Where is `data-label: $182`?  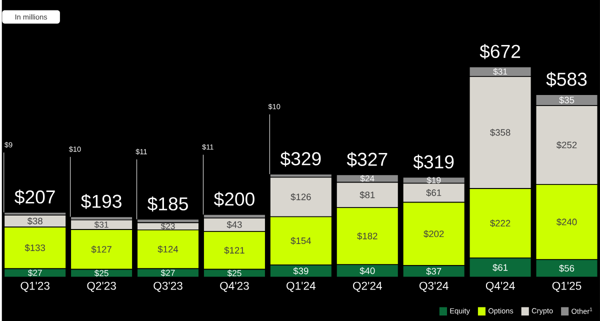 data-label: $182 is located at coordinates (367, 236).